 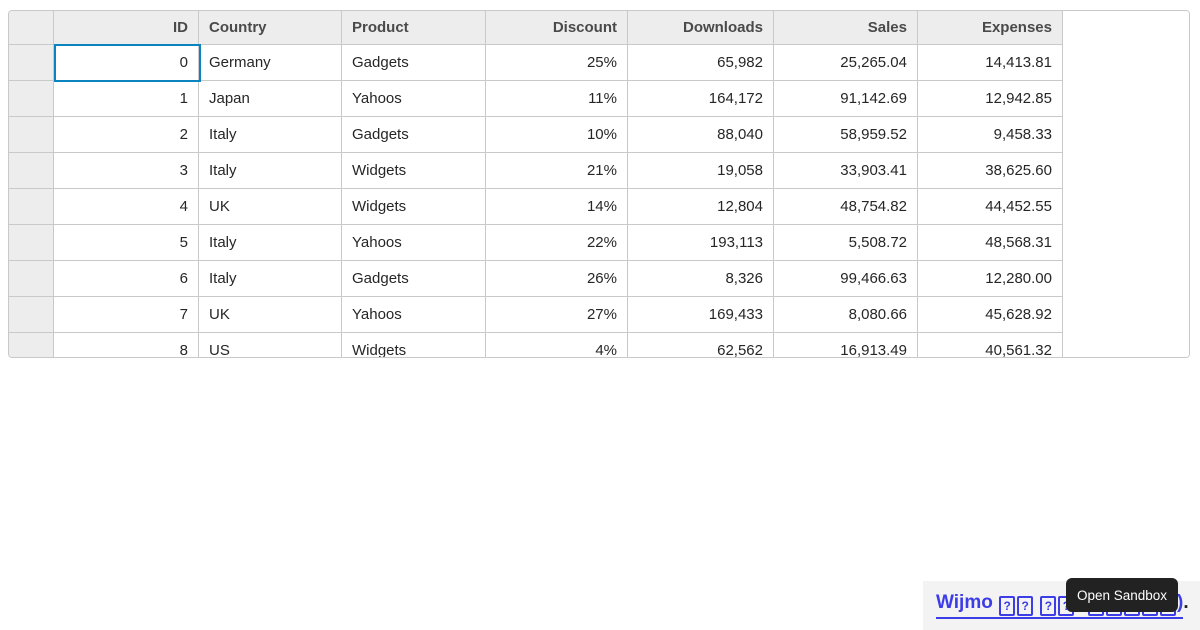 What do you see at coordinates (126, 315) in the screenshot?
I see `grid-cell: 7` at bounding box center [126, 315].